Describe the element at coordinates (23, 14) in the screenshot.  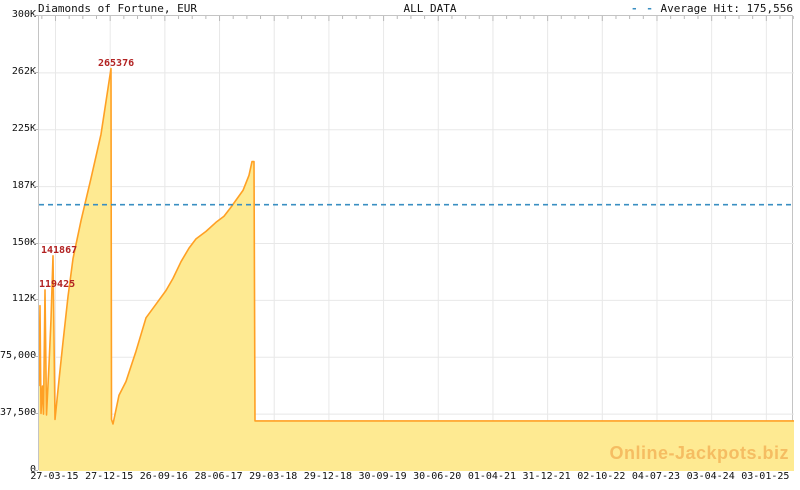
I see `y-axis-label: 300K` at that location.